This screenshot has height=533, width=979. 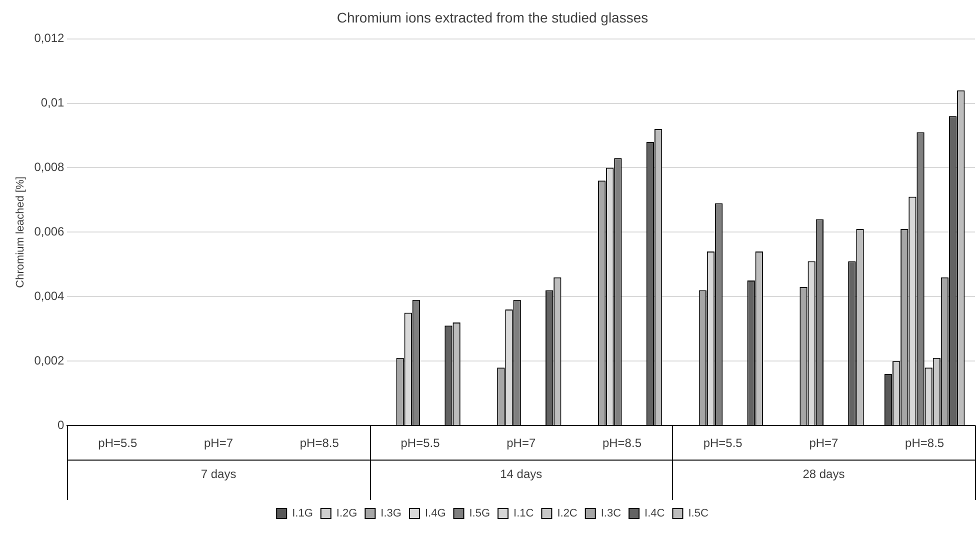 I want to click on text: 14 days, so click(x=521, y=473).